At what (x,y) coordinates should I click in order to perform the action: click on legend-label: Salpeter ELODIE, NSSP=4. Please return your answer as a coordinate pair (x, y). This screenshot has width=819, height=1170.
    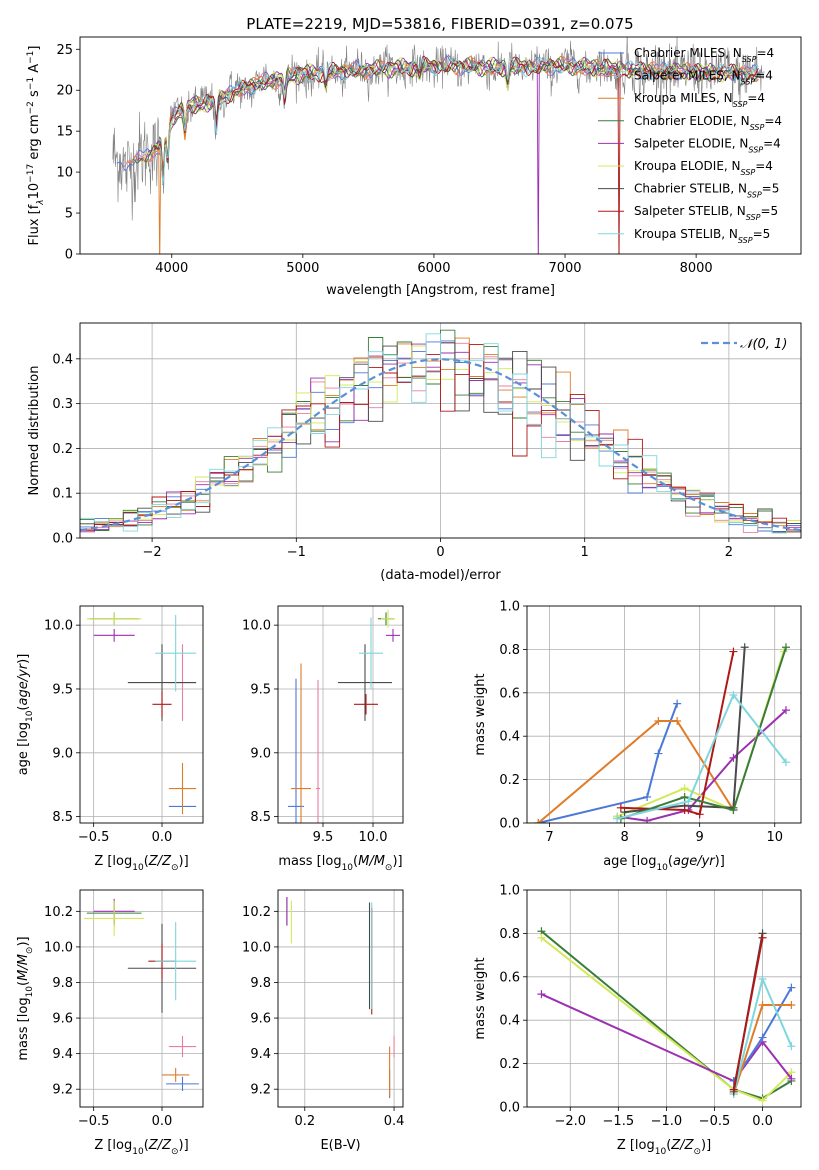
    Looking at the image, I should click on (707, 145).